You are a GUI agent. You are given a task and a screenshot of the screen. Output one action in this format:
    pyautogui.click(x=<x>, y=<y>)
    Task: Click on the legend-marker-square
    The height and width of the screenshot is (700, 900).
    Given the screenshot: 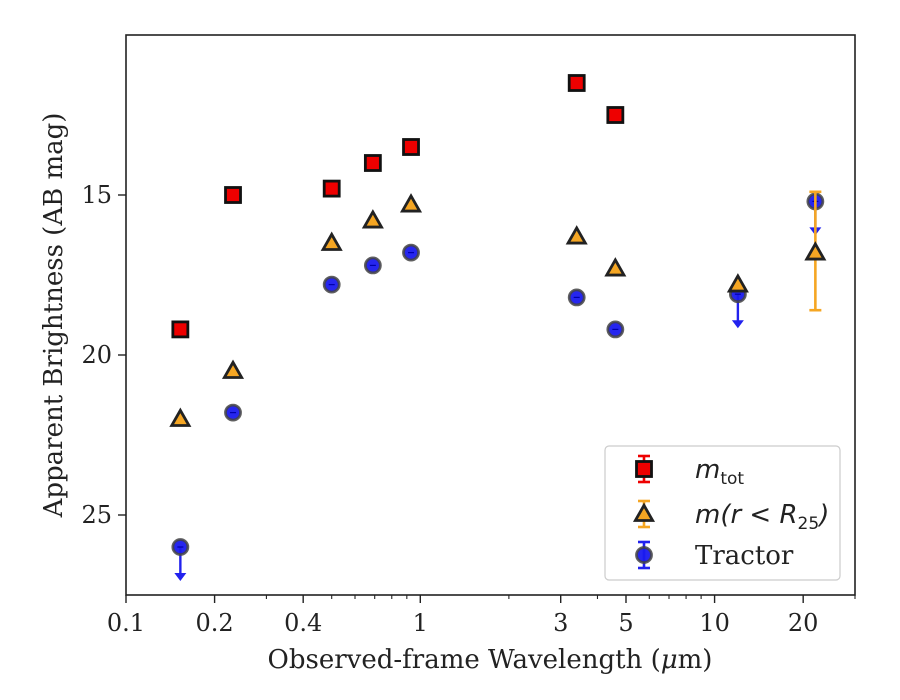 What is the action you would take?
    pyautogui.click(x=644, y=469)
    